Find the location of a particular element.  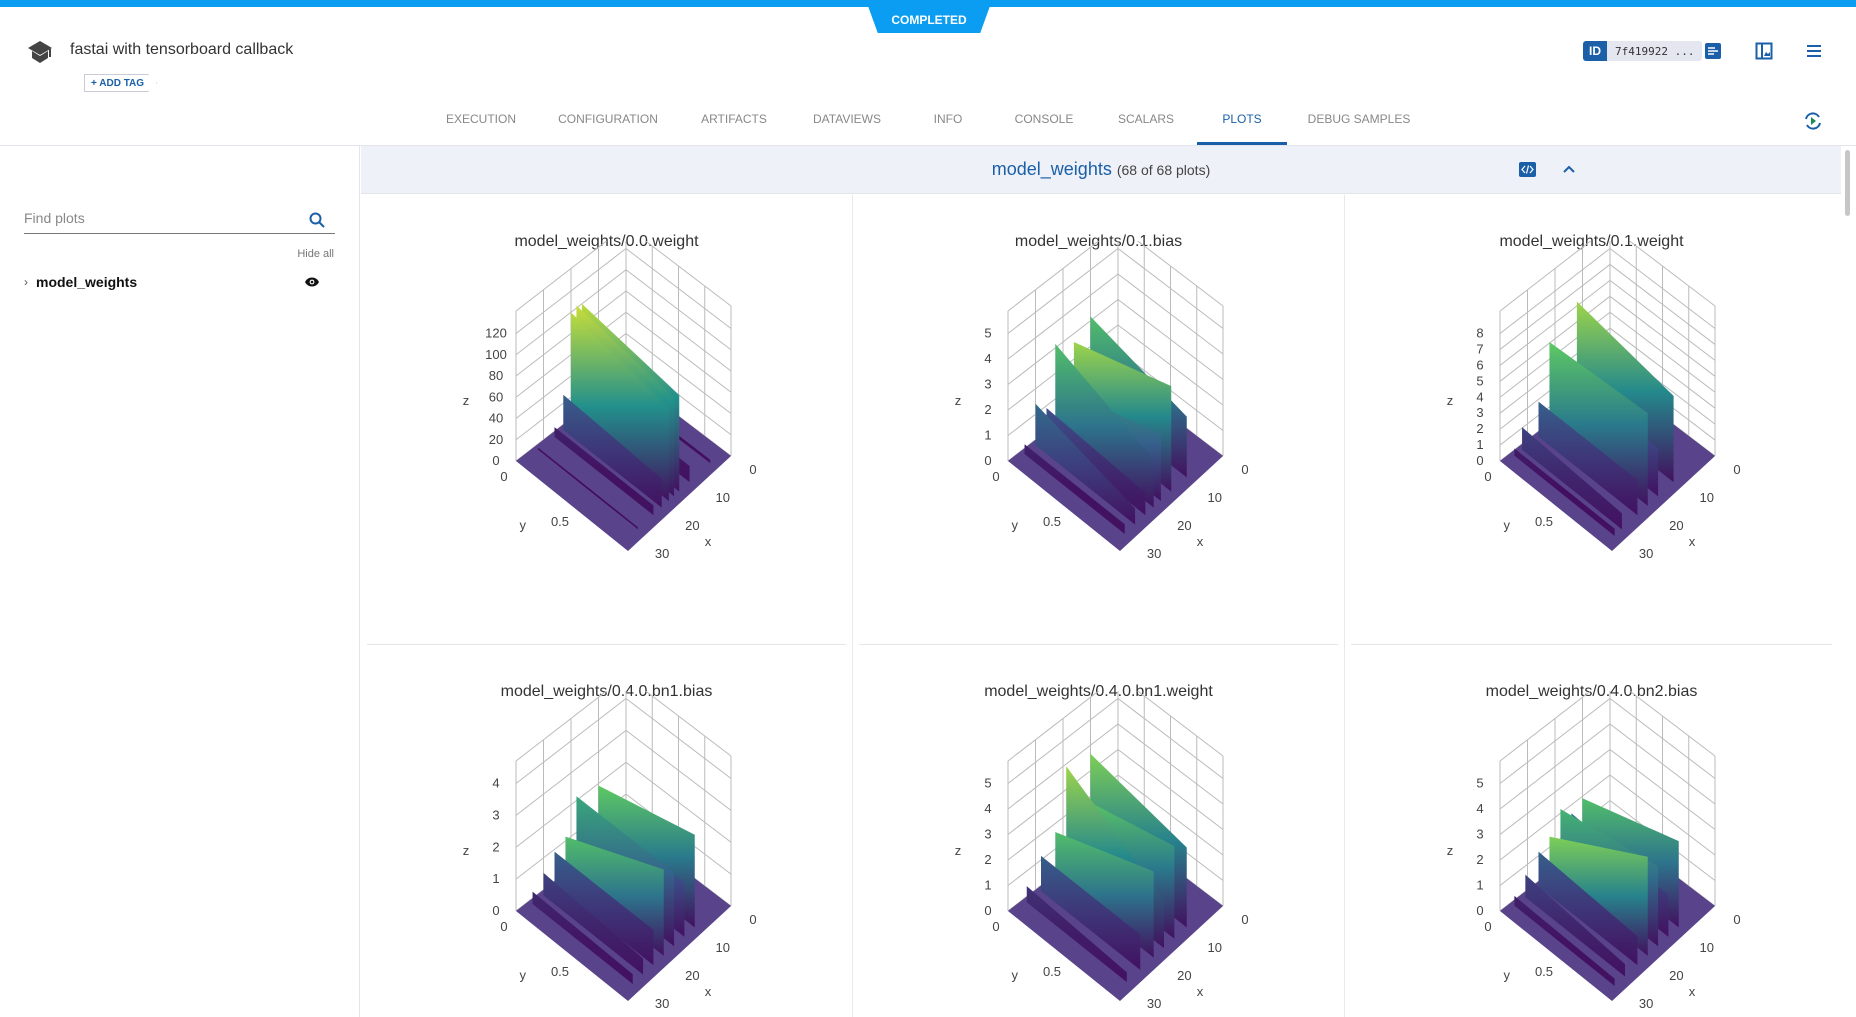

chevron-up-icon is located at coordinates (1569, 169).